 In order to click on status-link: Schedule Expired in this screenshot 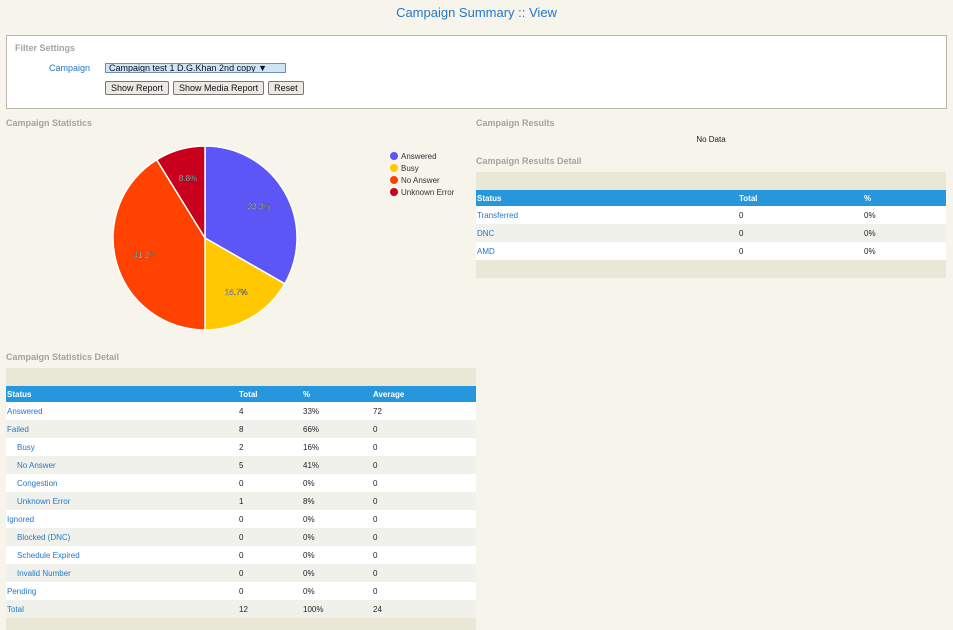, I will do `click(48, 555)`.